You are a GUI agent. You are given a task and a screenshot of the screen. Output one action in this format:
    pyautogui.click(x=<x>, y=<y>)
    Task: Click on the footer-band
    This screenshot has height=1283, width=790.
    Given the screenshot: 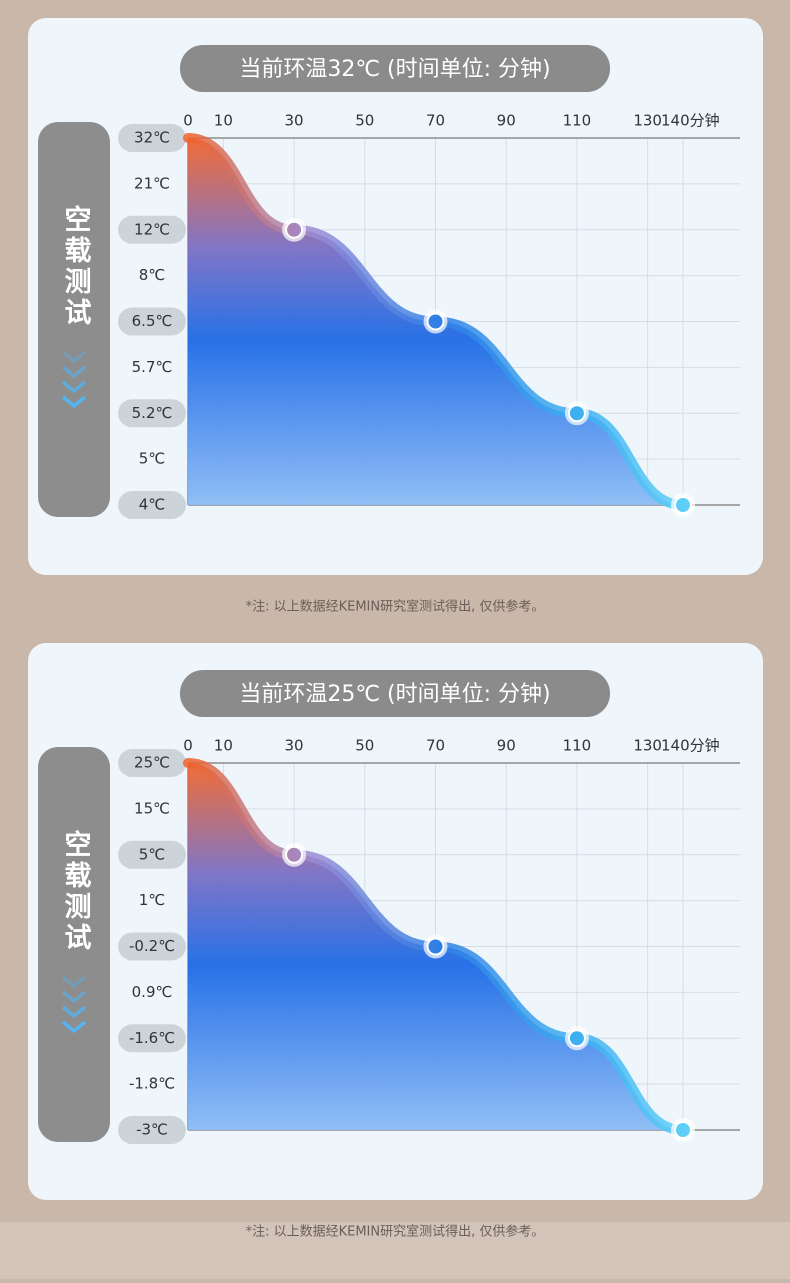 What is the action you would take?
    pyautogui.click(x=395, y=1250)
    